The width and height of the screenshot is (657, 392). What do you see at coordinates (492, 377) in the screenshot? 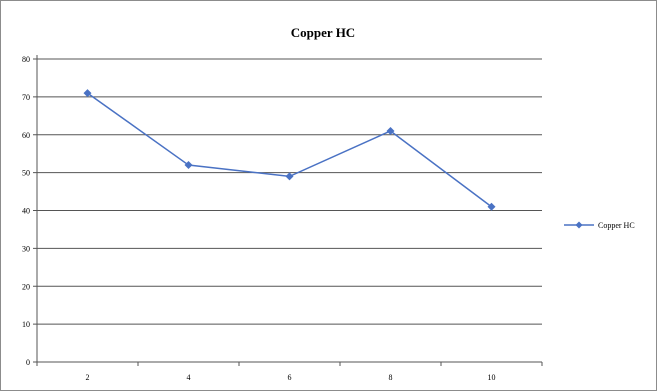
I see `x-tick-label: 10` at bounding box center [492, 377].